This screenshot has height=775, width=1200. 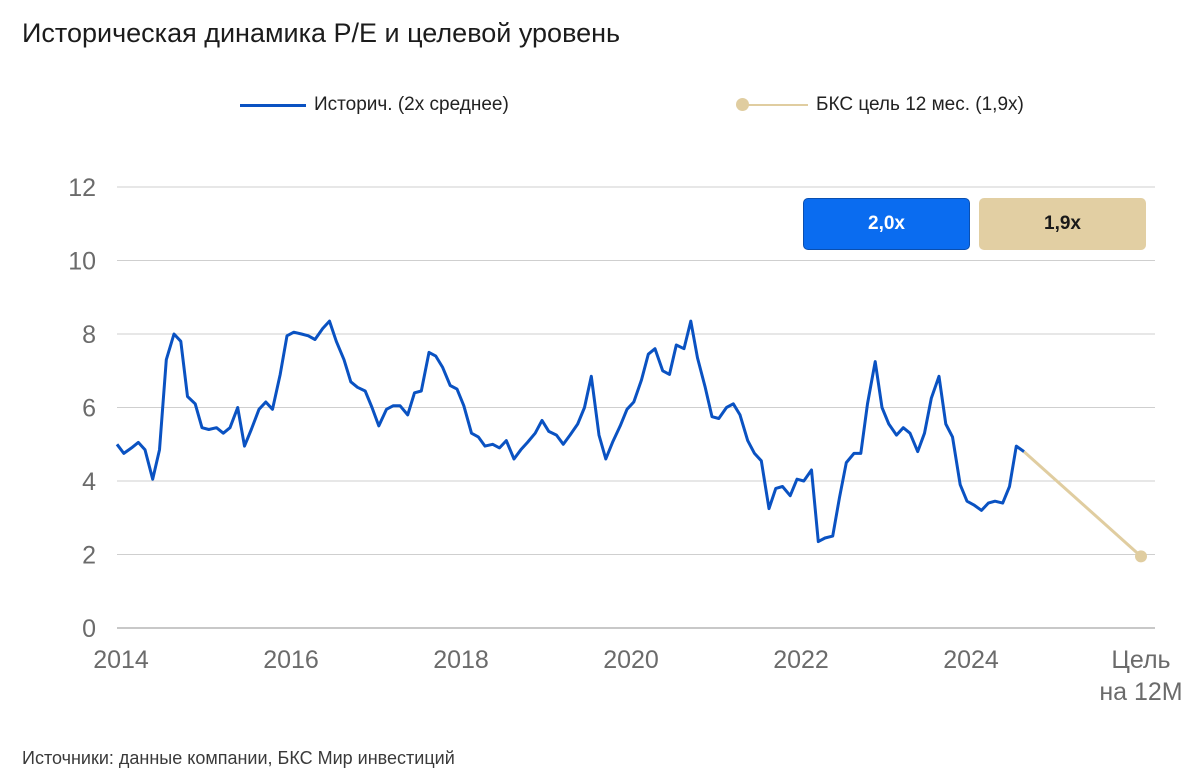 What do you see at coordinates (89, 335) in the screenshot?
I see `y-tick-label: 8` at bounding box center [89, 335].